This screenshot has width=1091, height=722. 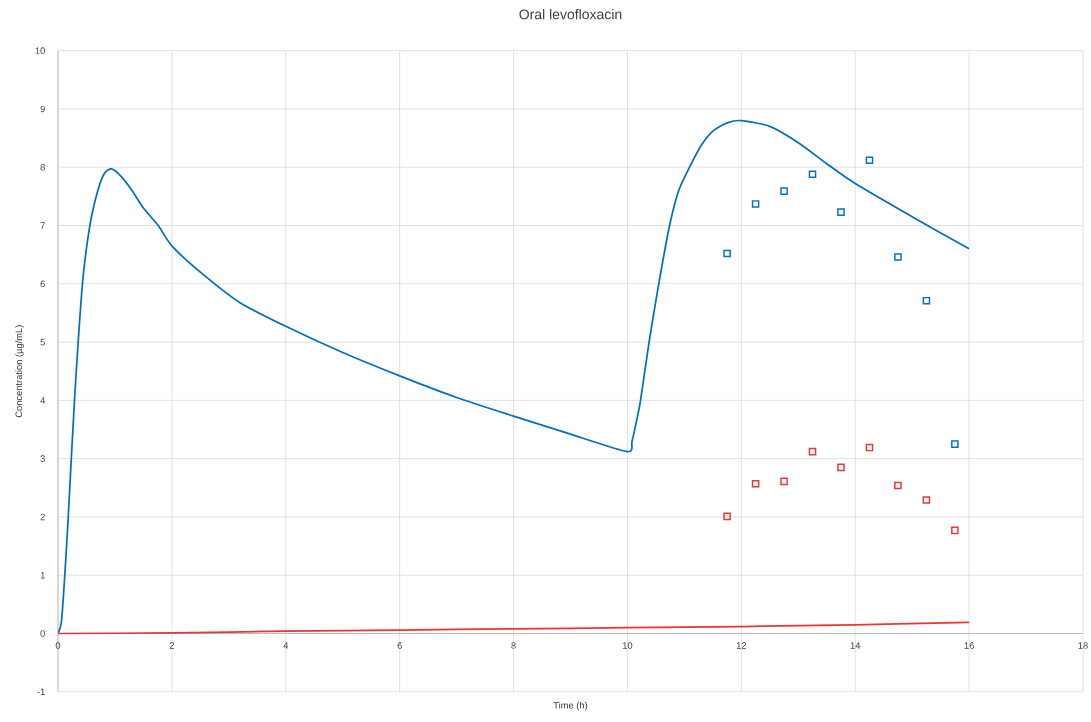 What do you see at coordinates (42, 284) in the screenshot?
I see `y-tick-label: 6` at bounding box center [42, 284].